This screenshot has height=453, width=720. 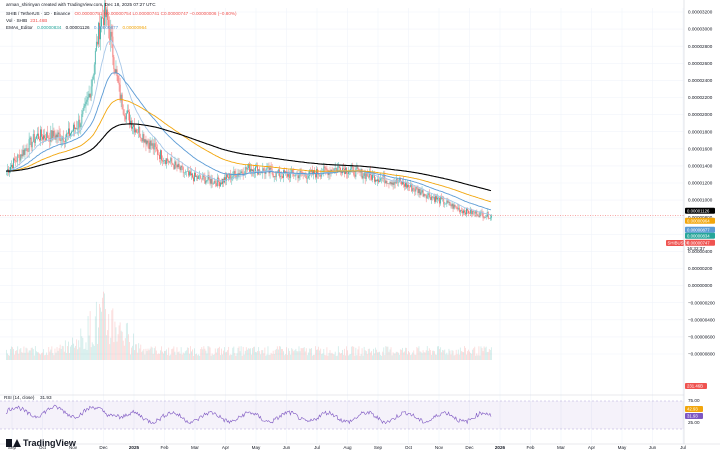 What do you see at coordinates (700, 183) in the screenshot?
I see `price-axis-label: 0.00001200` at bounding box center [700, 183].